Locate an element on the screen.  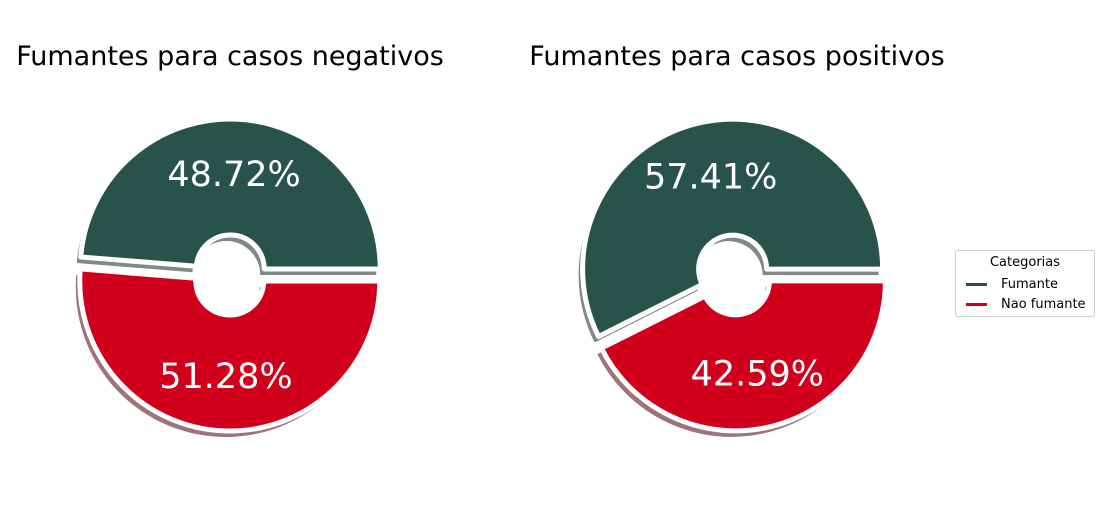
slice-fumante-positive is located at coordinates (733, 228).